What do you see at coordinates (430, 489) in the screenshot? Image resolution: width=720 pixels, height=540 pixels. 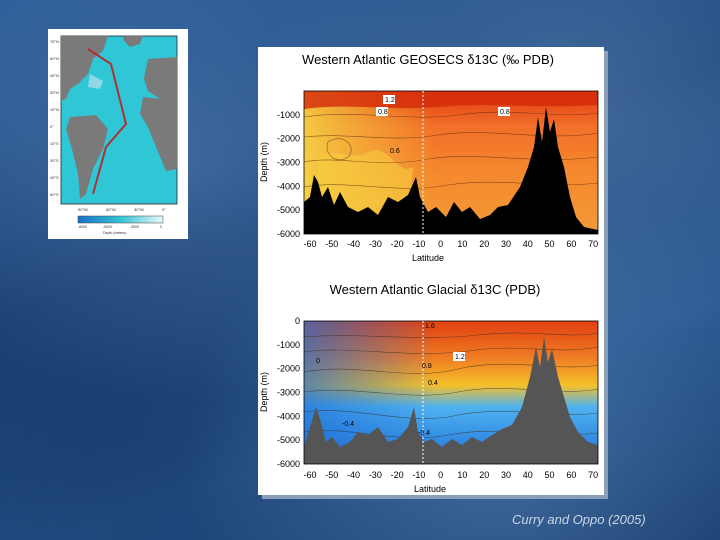 I see `bottom-x-axis-label: Latitude` at bounding box center [430, 489].